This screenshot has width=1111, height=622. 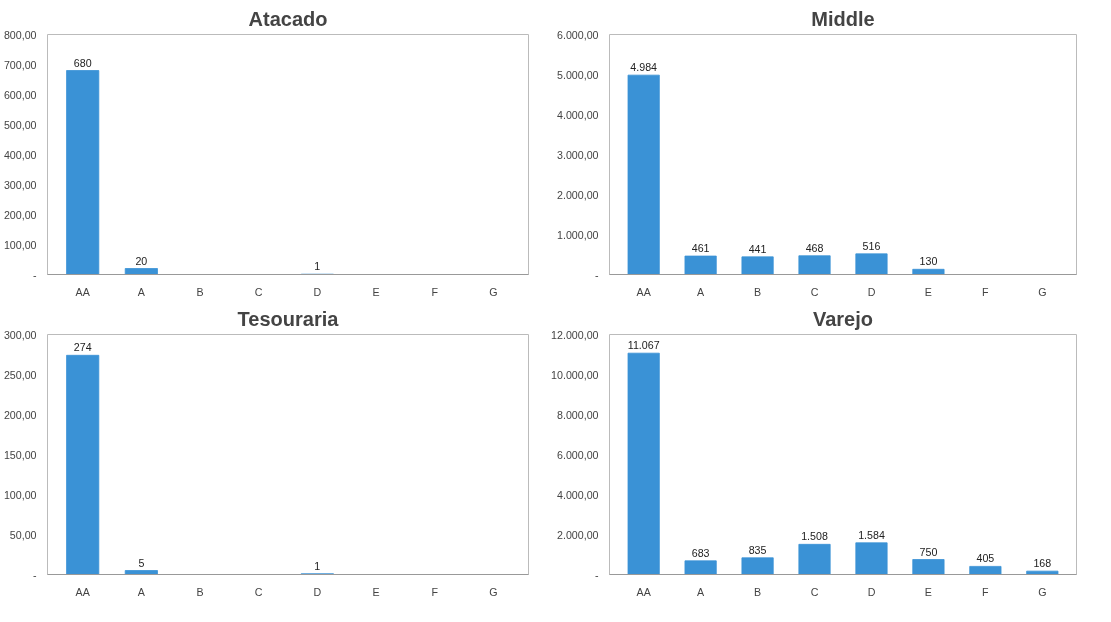 I want to click on y-tick-label: 250,00, so click(x=20, y=374).